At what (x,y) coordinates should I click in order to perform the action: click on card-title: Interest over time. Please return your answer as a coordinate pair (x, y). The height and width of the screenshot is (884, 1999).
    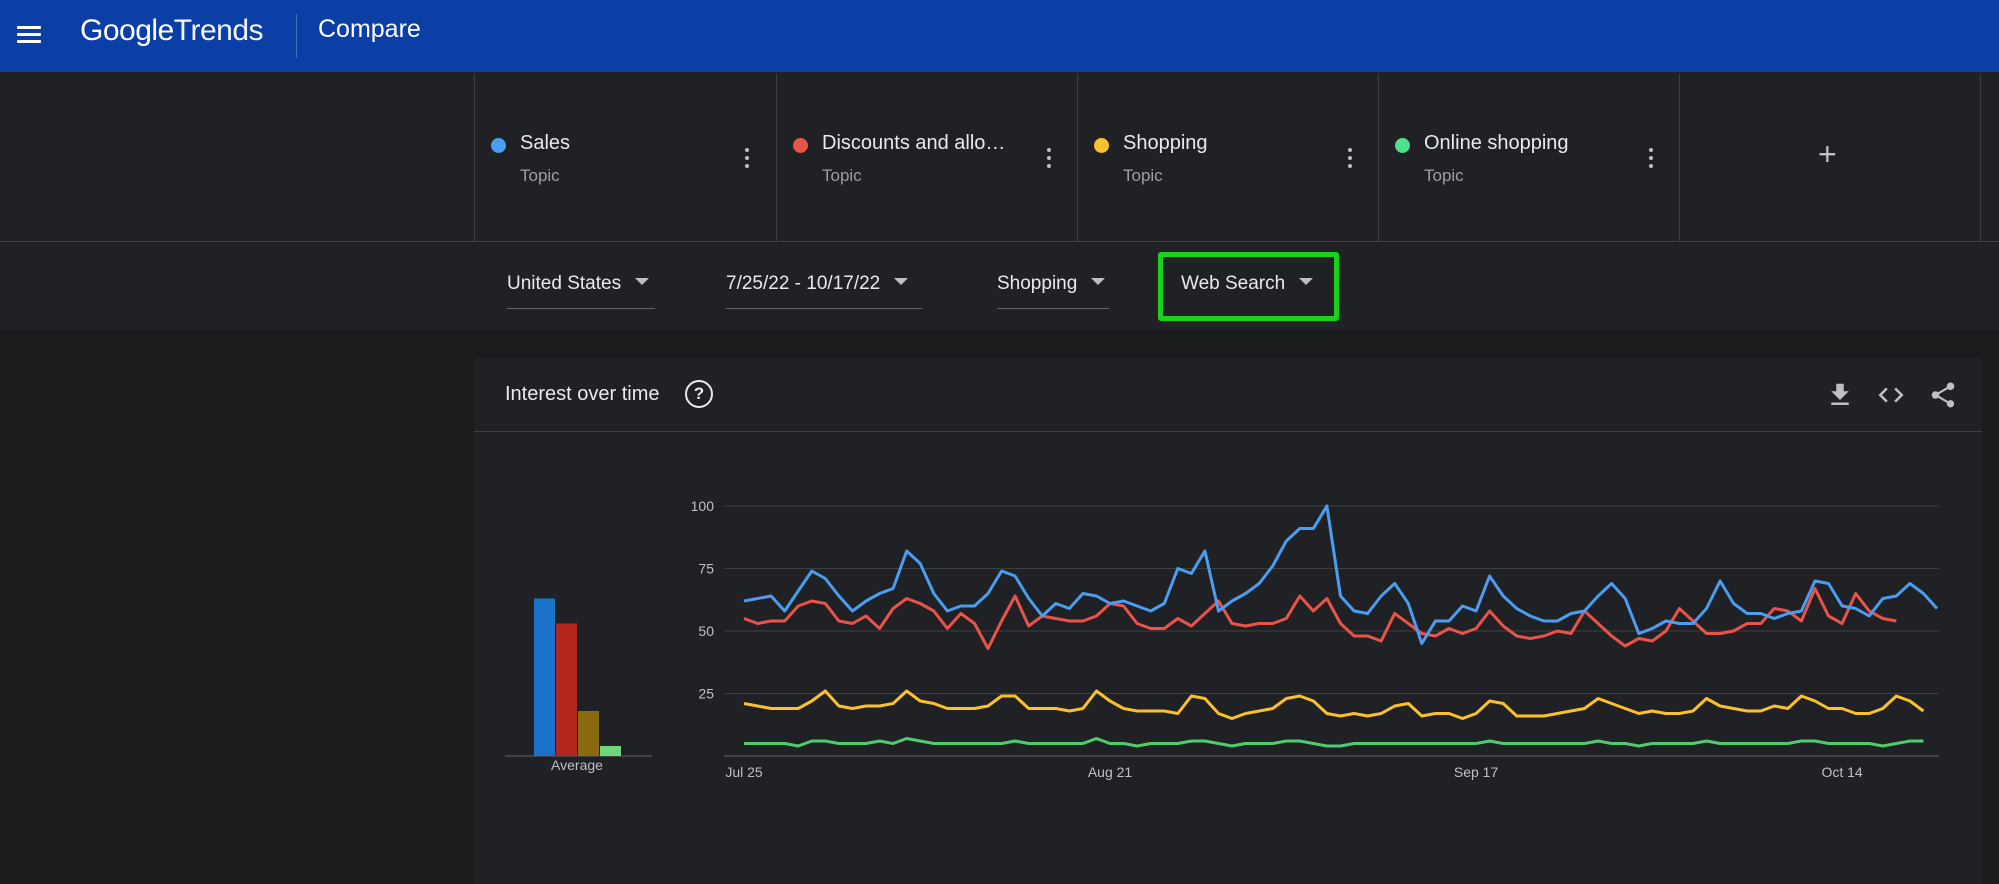
    Looking at the image, I should click on (582, 394).